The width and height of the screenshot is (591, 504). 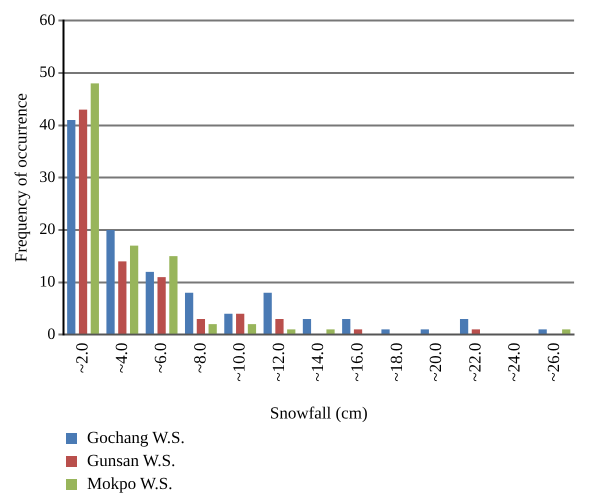 What do you see at coordinates (396, 362) in the screenshot?
I see `x-tick-label: ~18.0` at bounding box center [396, 362].